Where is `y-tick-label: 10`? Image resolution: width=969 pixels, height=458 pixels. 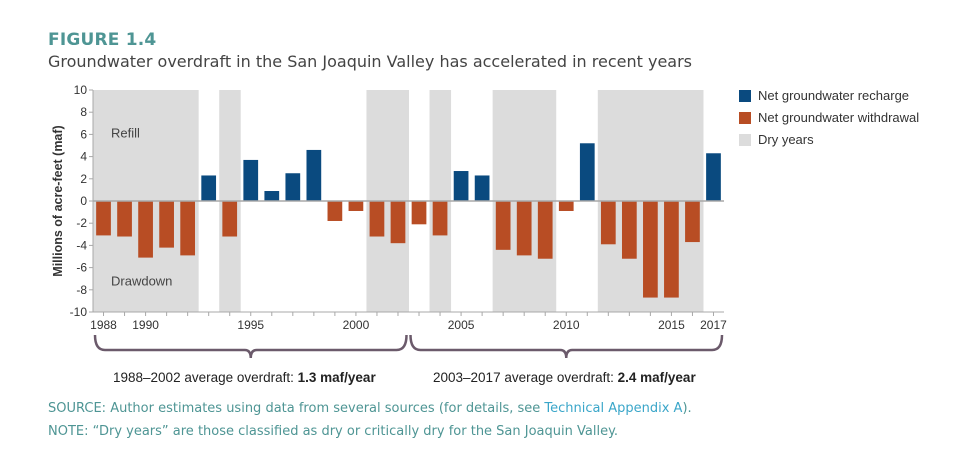
y-tick-label: 10 is located at coordinates (81, 90).